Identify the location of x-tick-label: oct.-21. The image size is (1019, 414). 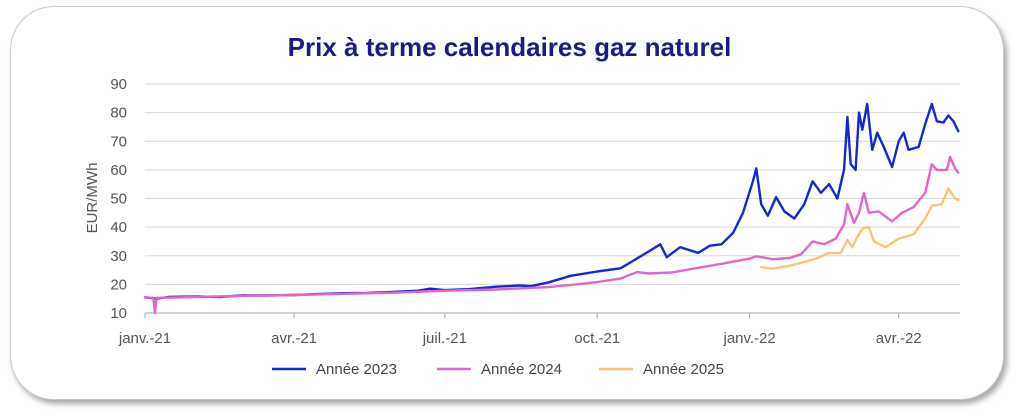
(597, 338).